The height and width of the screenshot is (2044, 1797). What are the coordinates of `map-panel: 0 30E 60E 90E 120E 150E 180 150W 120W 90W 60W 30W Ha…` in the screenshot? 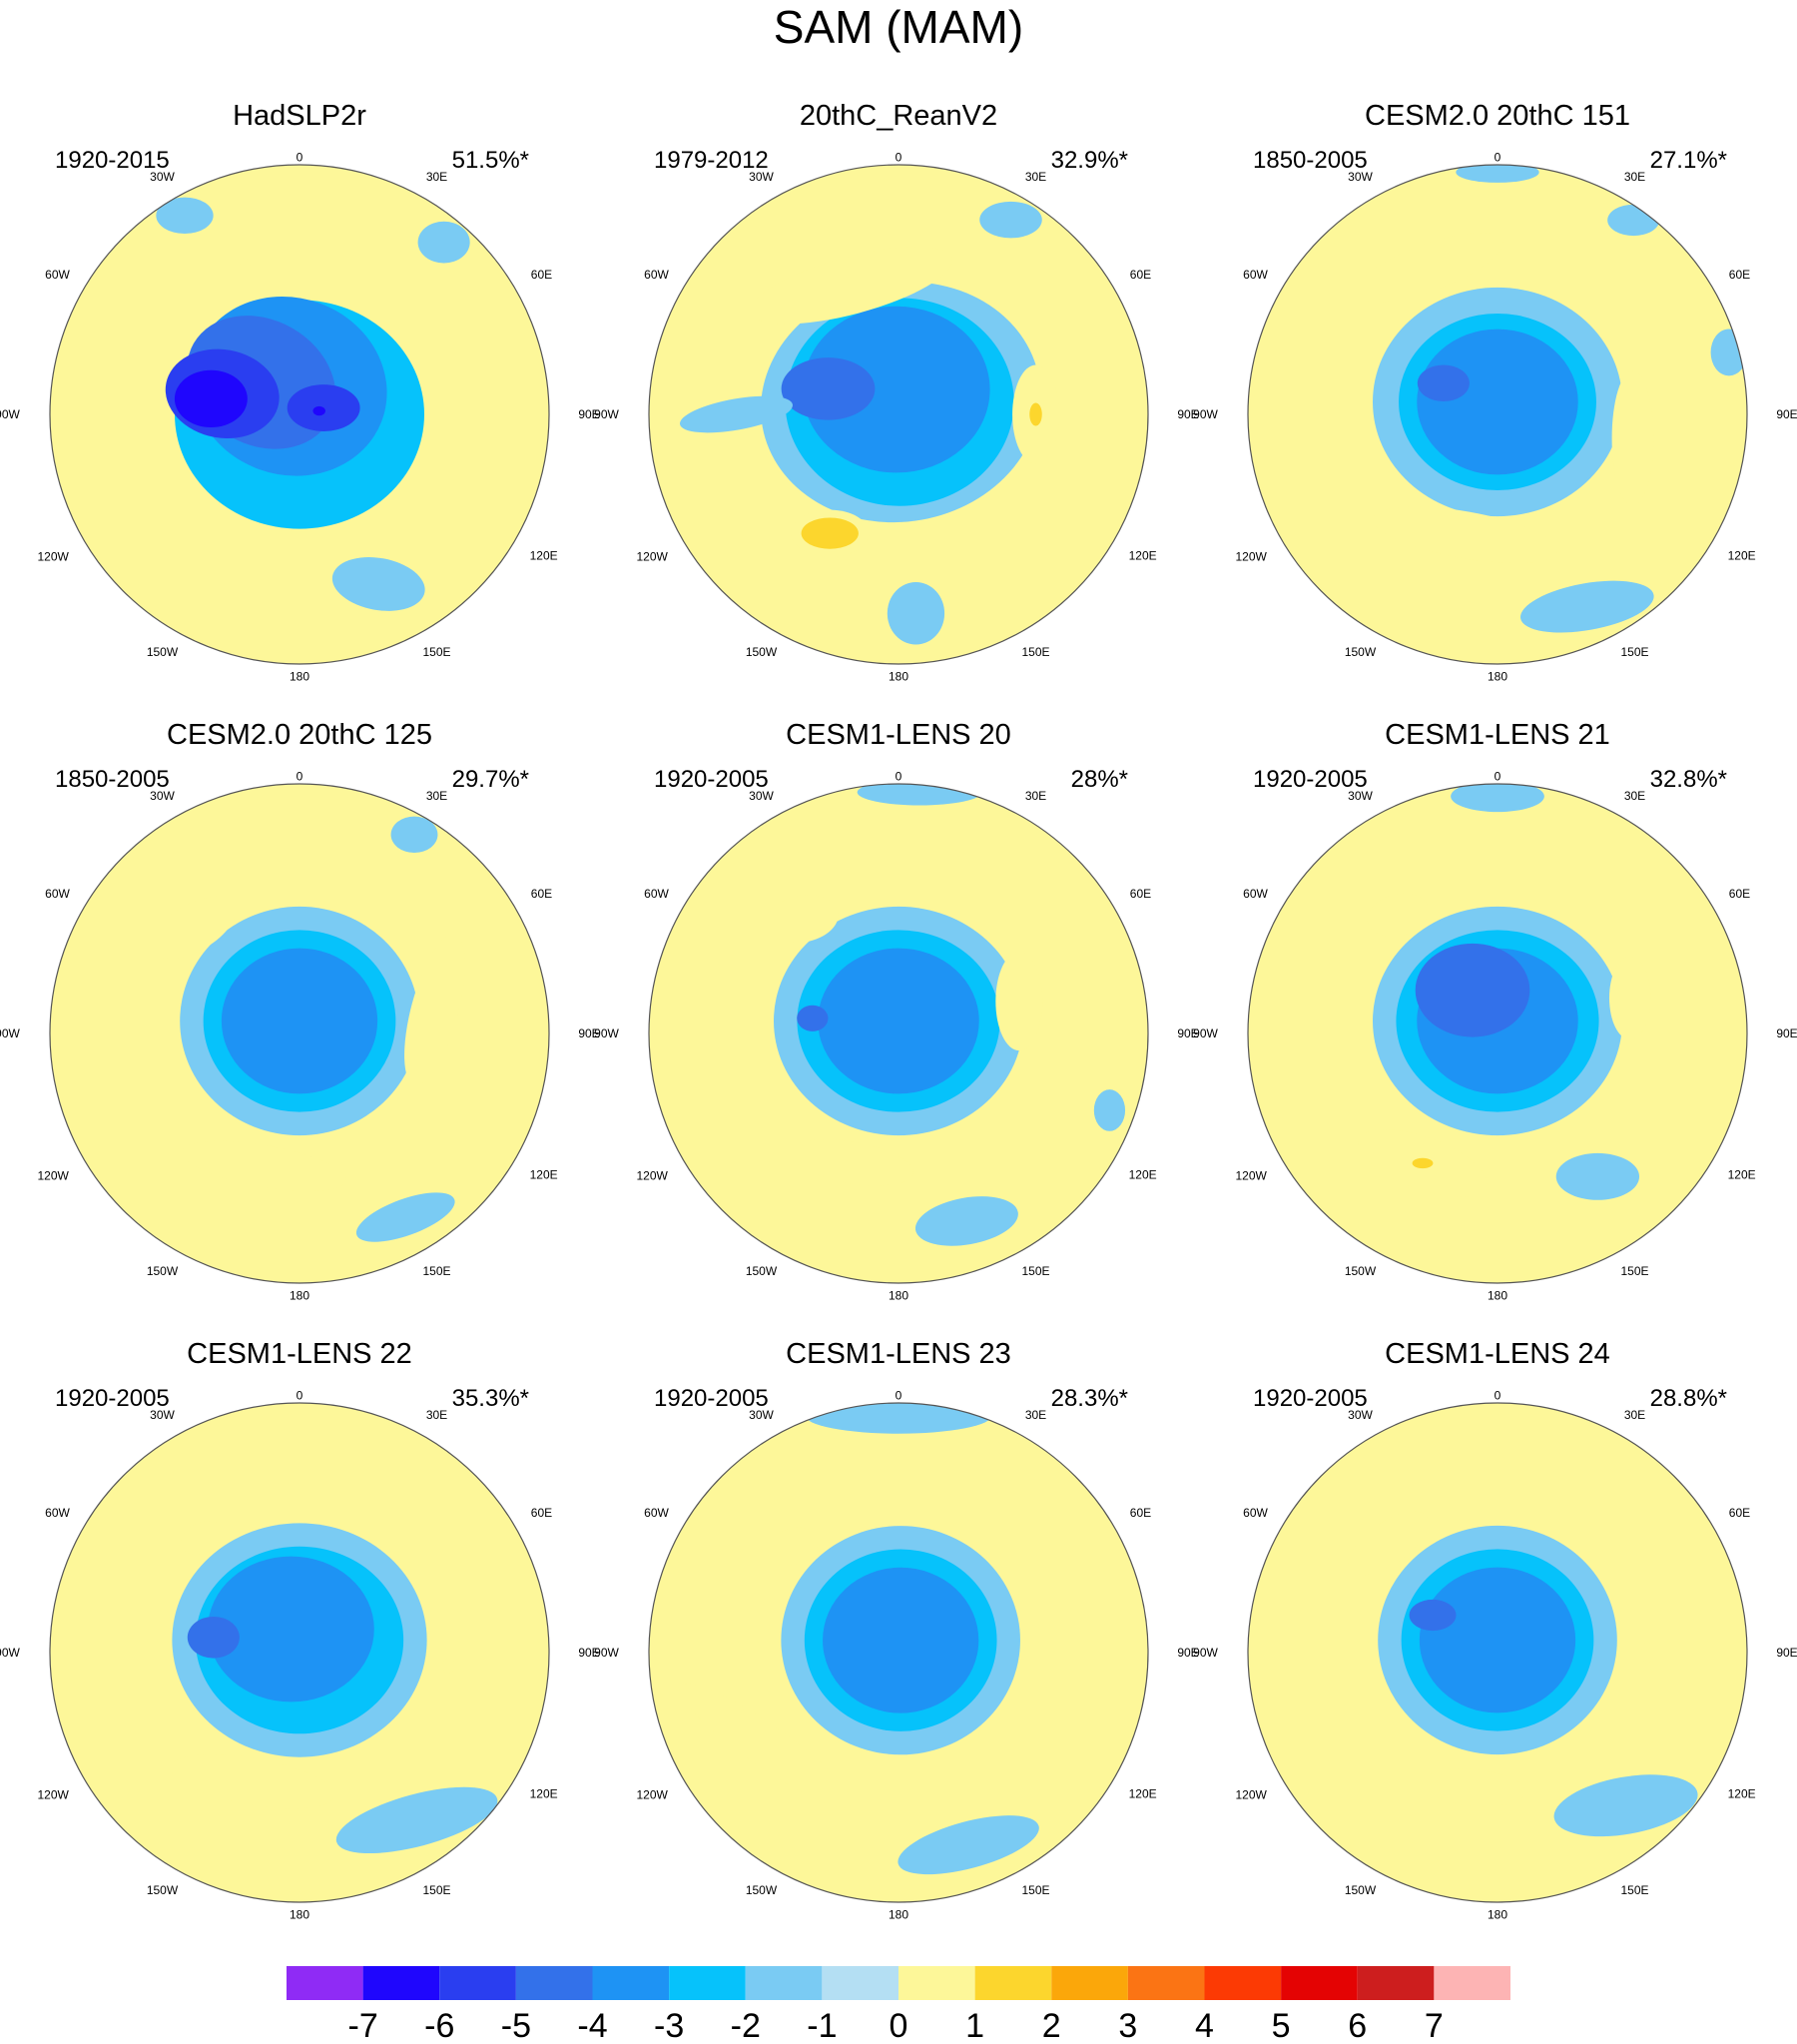 It's located at (300, 392).